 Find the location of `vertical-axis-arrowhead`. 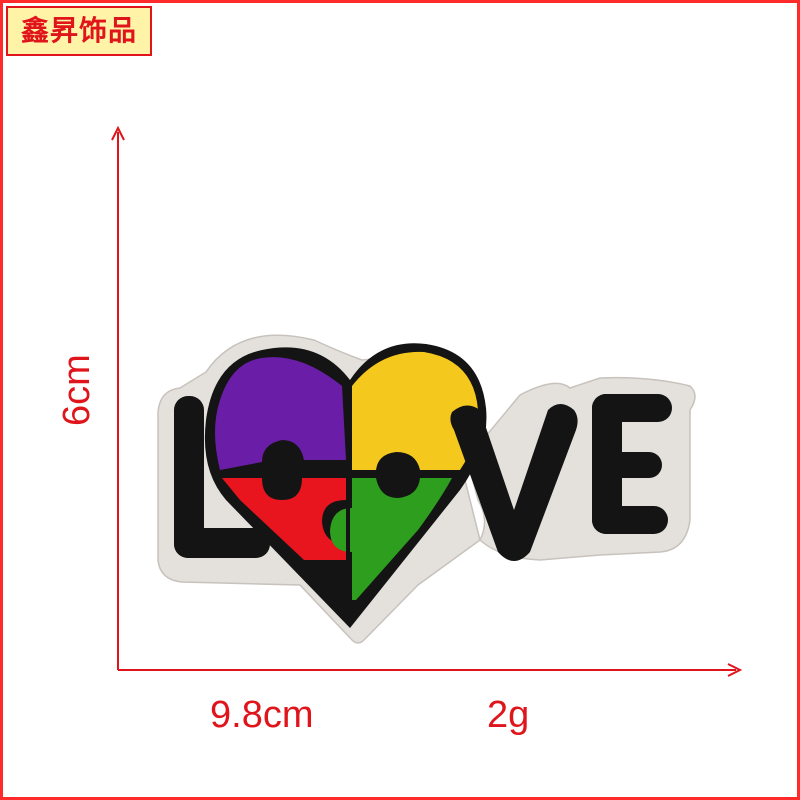

vertical-axis-arrowhead is located at coordinates (118, 133).